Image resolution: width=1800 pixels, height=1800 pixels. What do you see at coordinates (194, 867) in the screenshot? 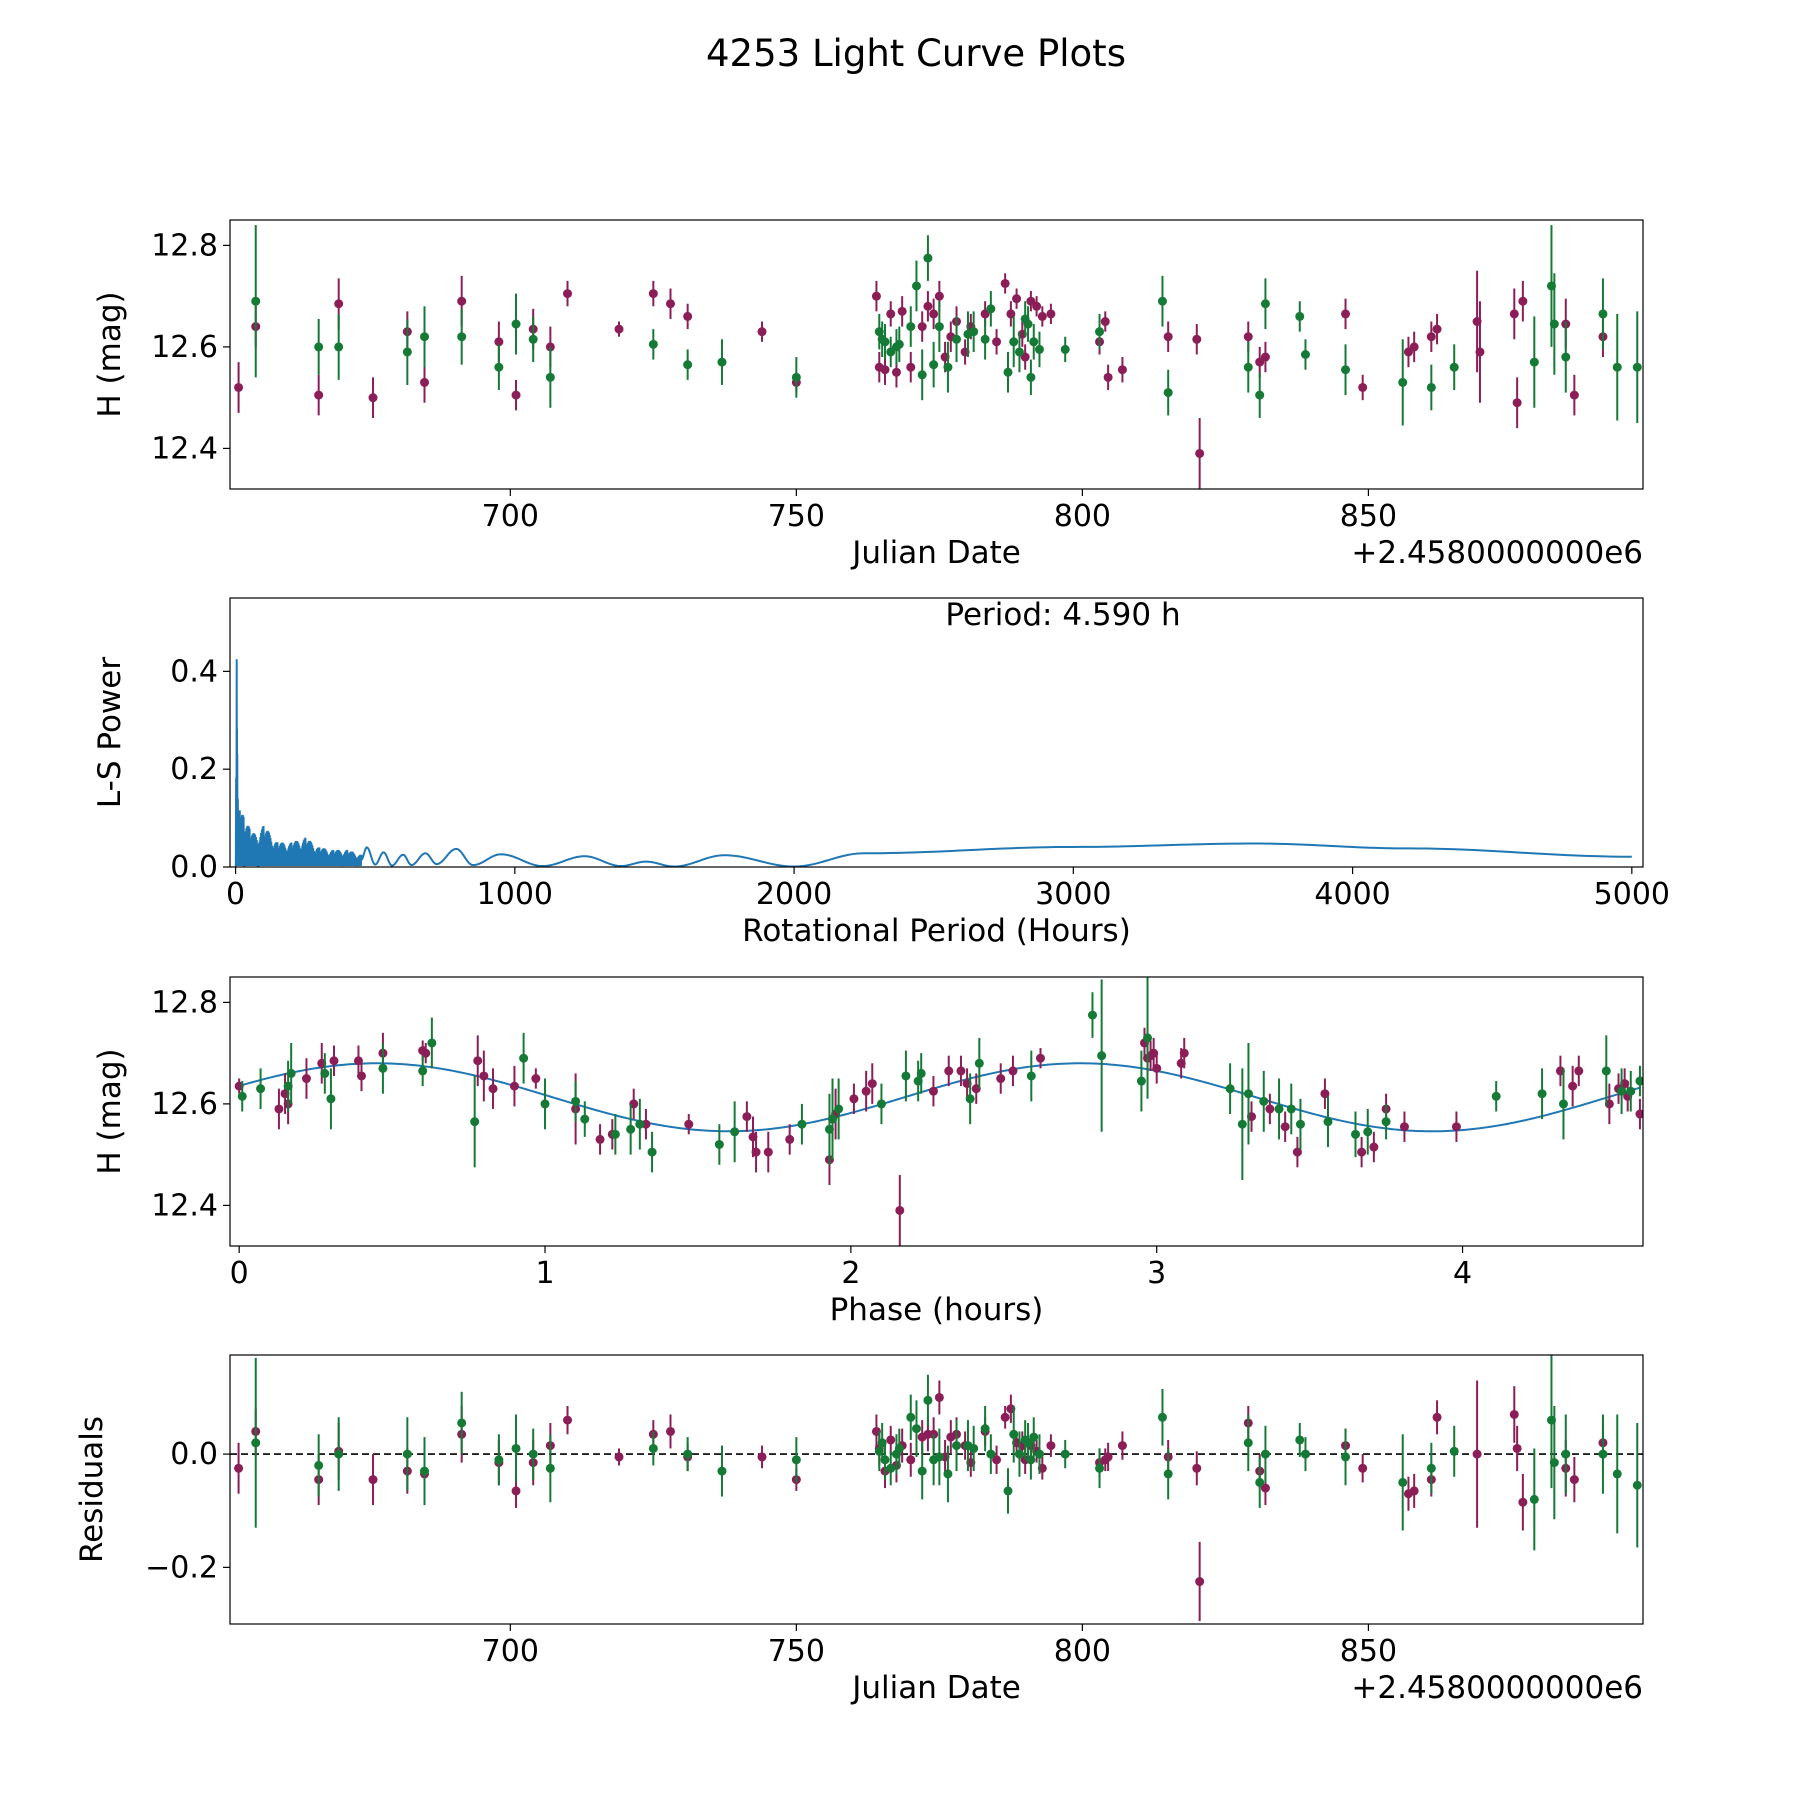
I see `y-tick-label: 0.0` at bounding box center [194, 867].